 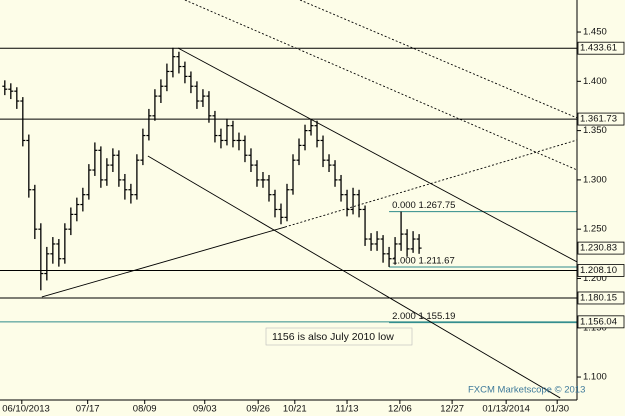 What do you see at coordinates (595, 377) in the screenshot?
I see `y-tick-label: 1.100` at bounding box center [595, 377].